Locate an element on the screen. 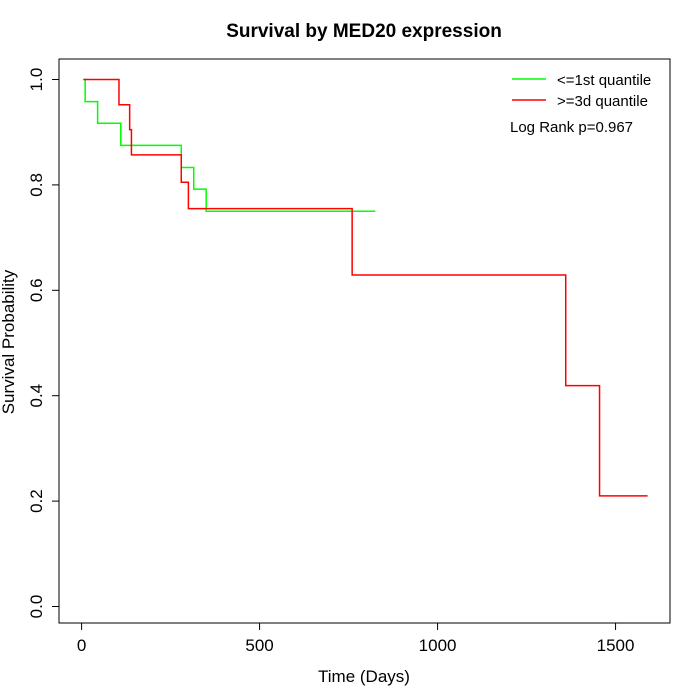 The height and width of the screenshot is (700, 700). chart-title: Survival by MED20 expression is located at coordinates (364, 31).